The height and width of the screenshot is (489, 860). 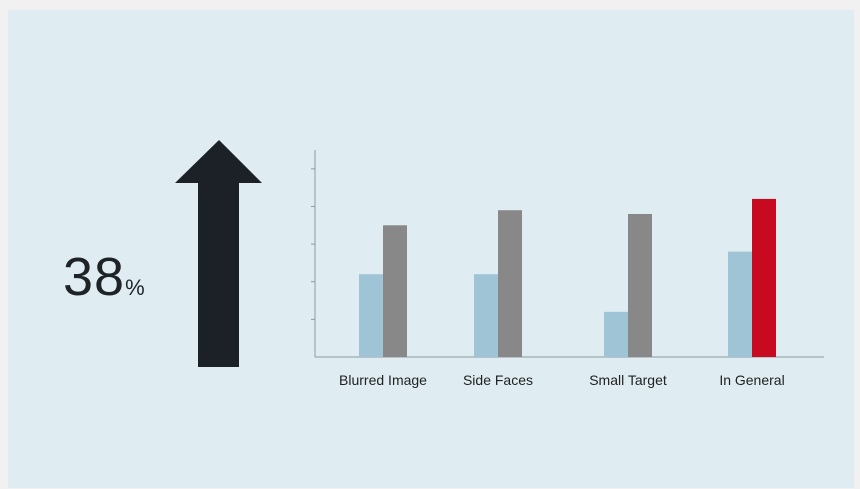 I want to click on x-tick-label-4: In General, so click(x=751, y=380).